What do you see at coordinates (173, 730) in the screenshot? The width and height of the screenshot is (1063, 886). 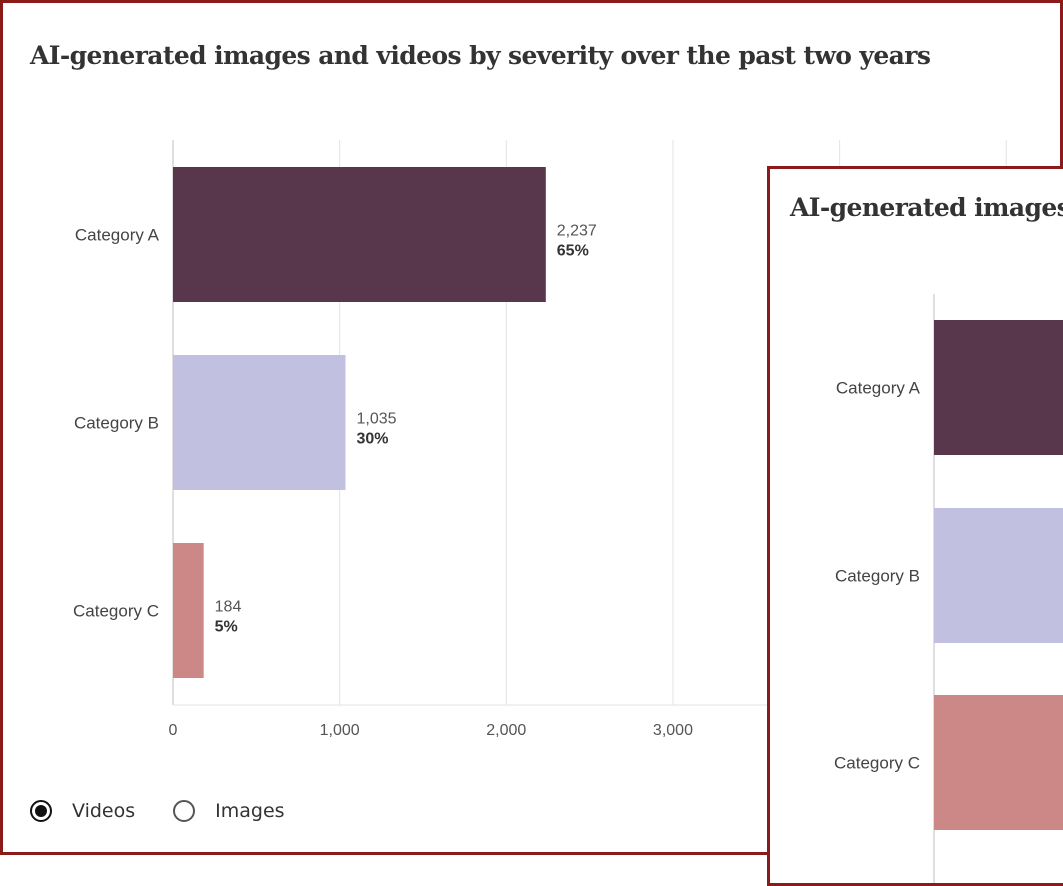 I see `x-tick-label: 0` at bounding box center [173, 730].